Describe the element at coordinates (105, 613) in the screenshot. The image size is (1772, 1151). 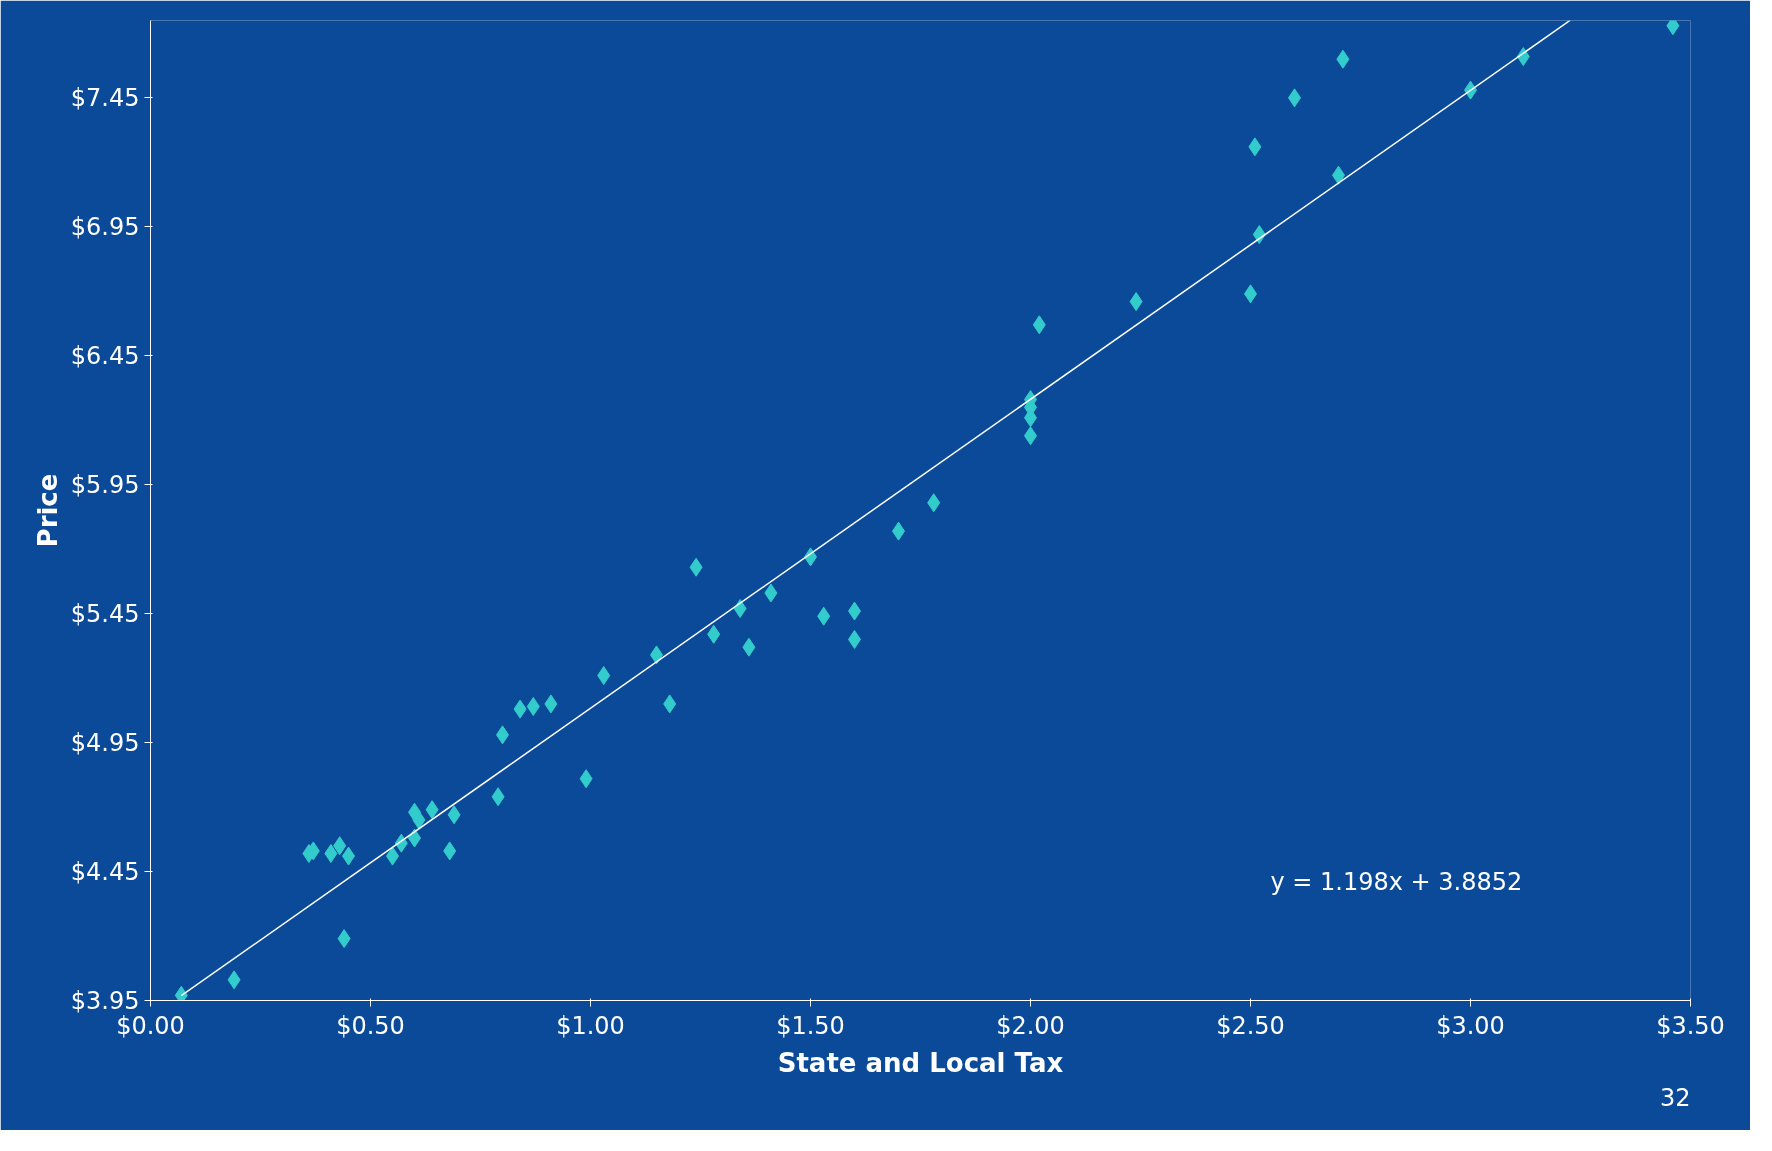
I see `y-tick-label: $5.45` at that location.